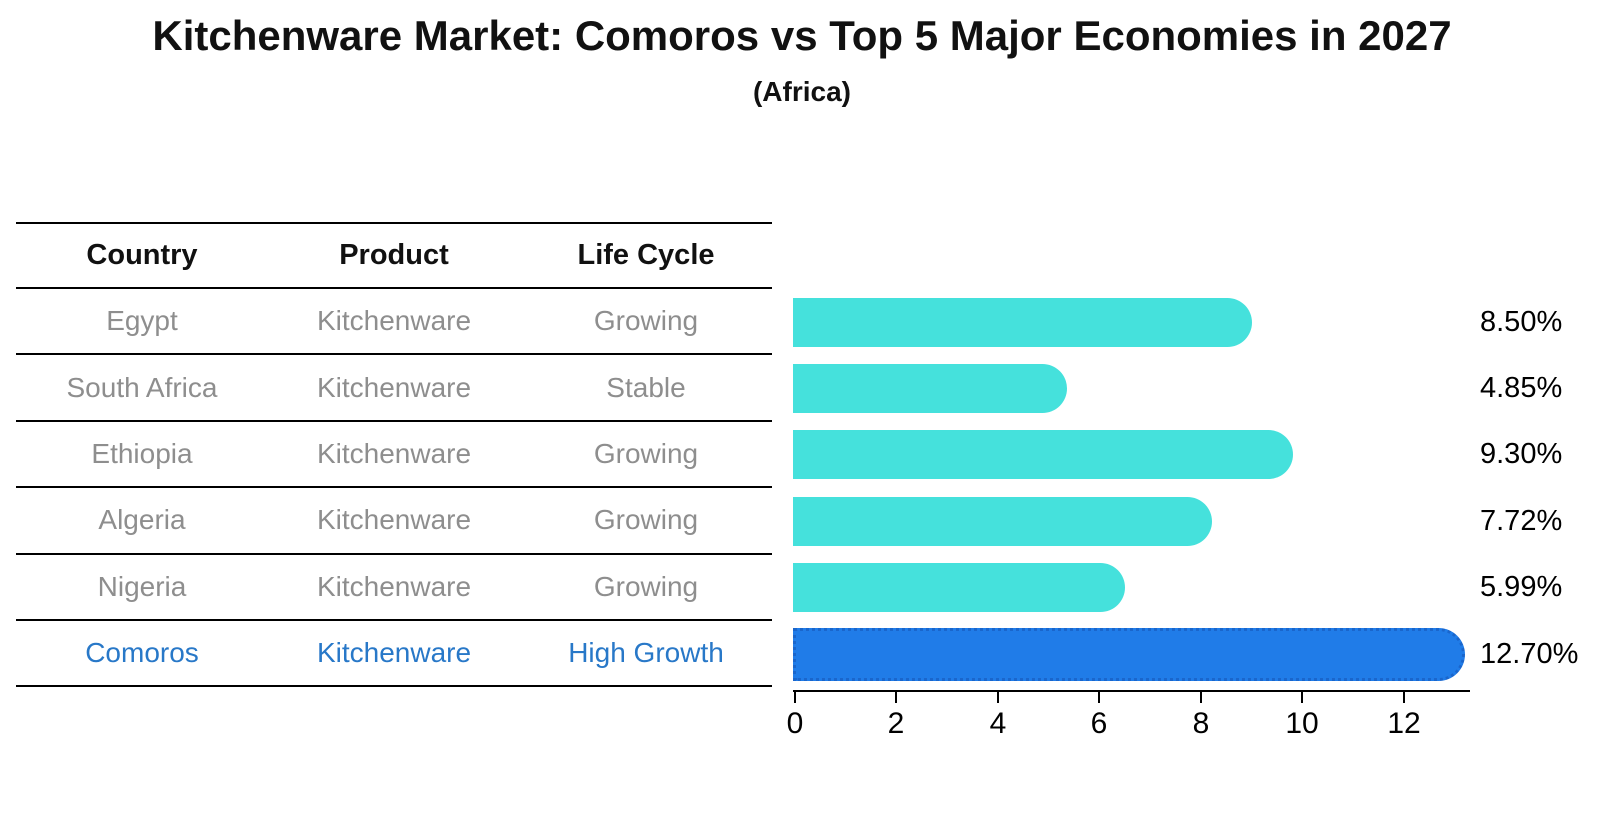 The width and height of the screenshot is (1604, 823). What do you see at coordinates (1022, 322) in the screenshot?
I see `bar-egypt` at bounding box center [1022, 322].